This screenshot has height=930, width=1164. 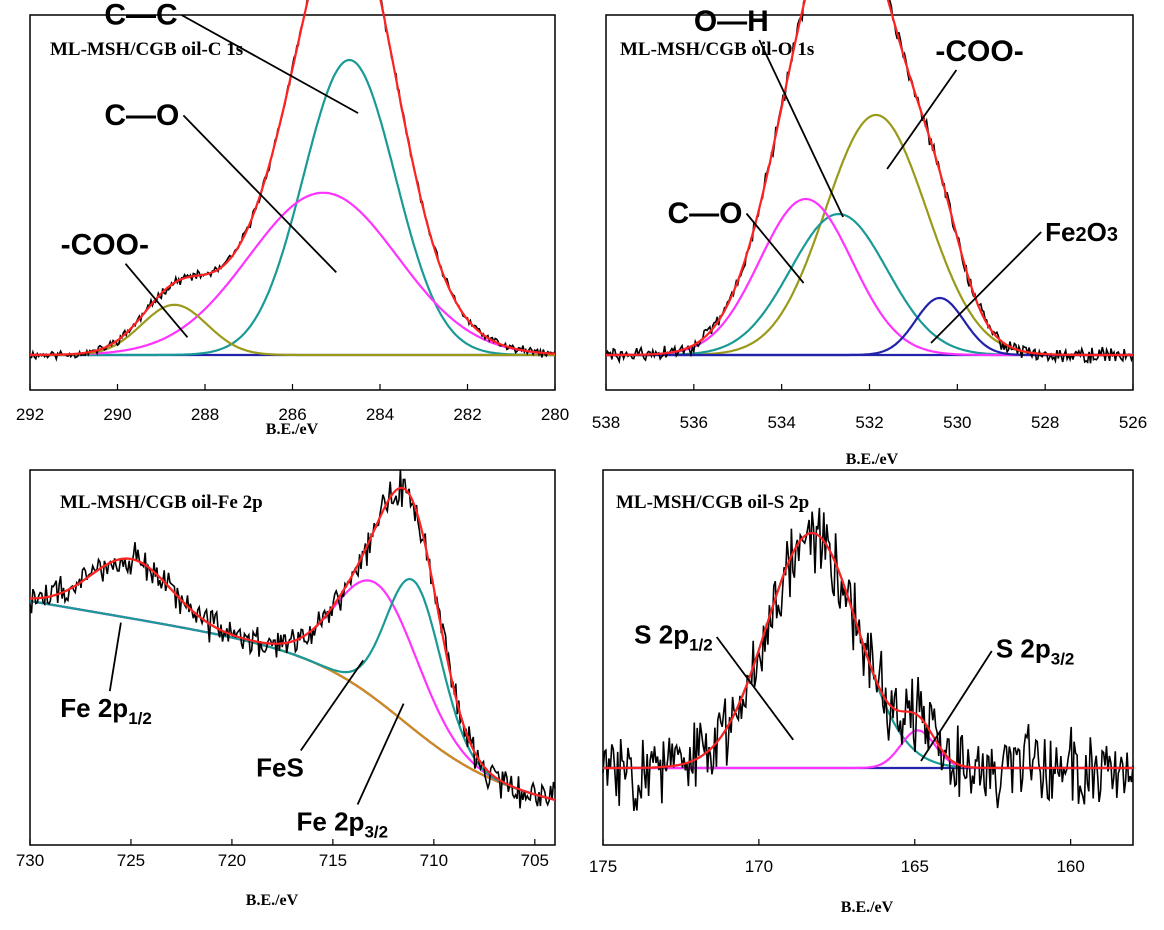 What do you see at coordinates (292, 404) in the screenshot?
I see `c1s-x-axis: 292 290 288 286 284 282 280` at bounding box center [292, 404].